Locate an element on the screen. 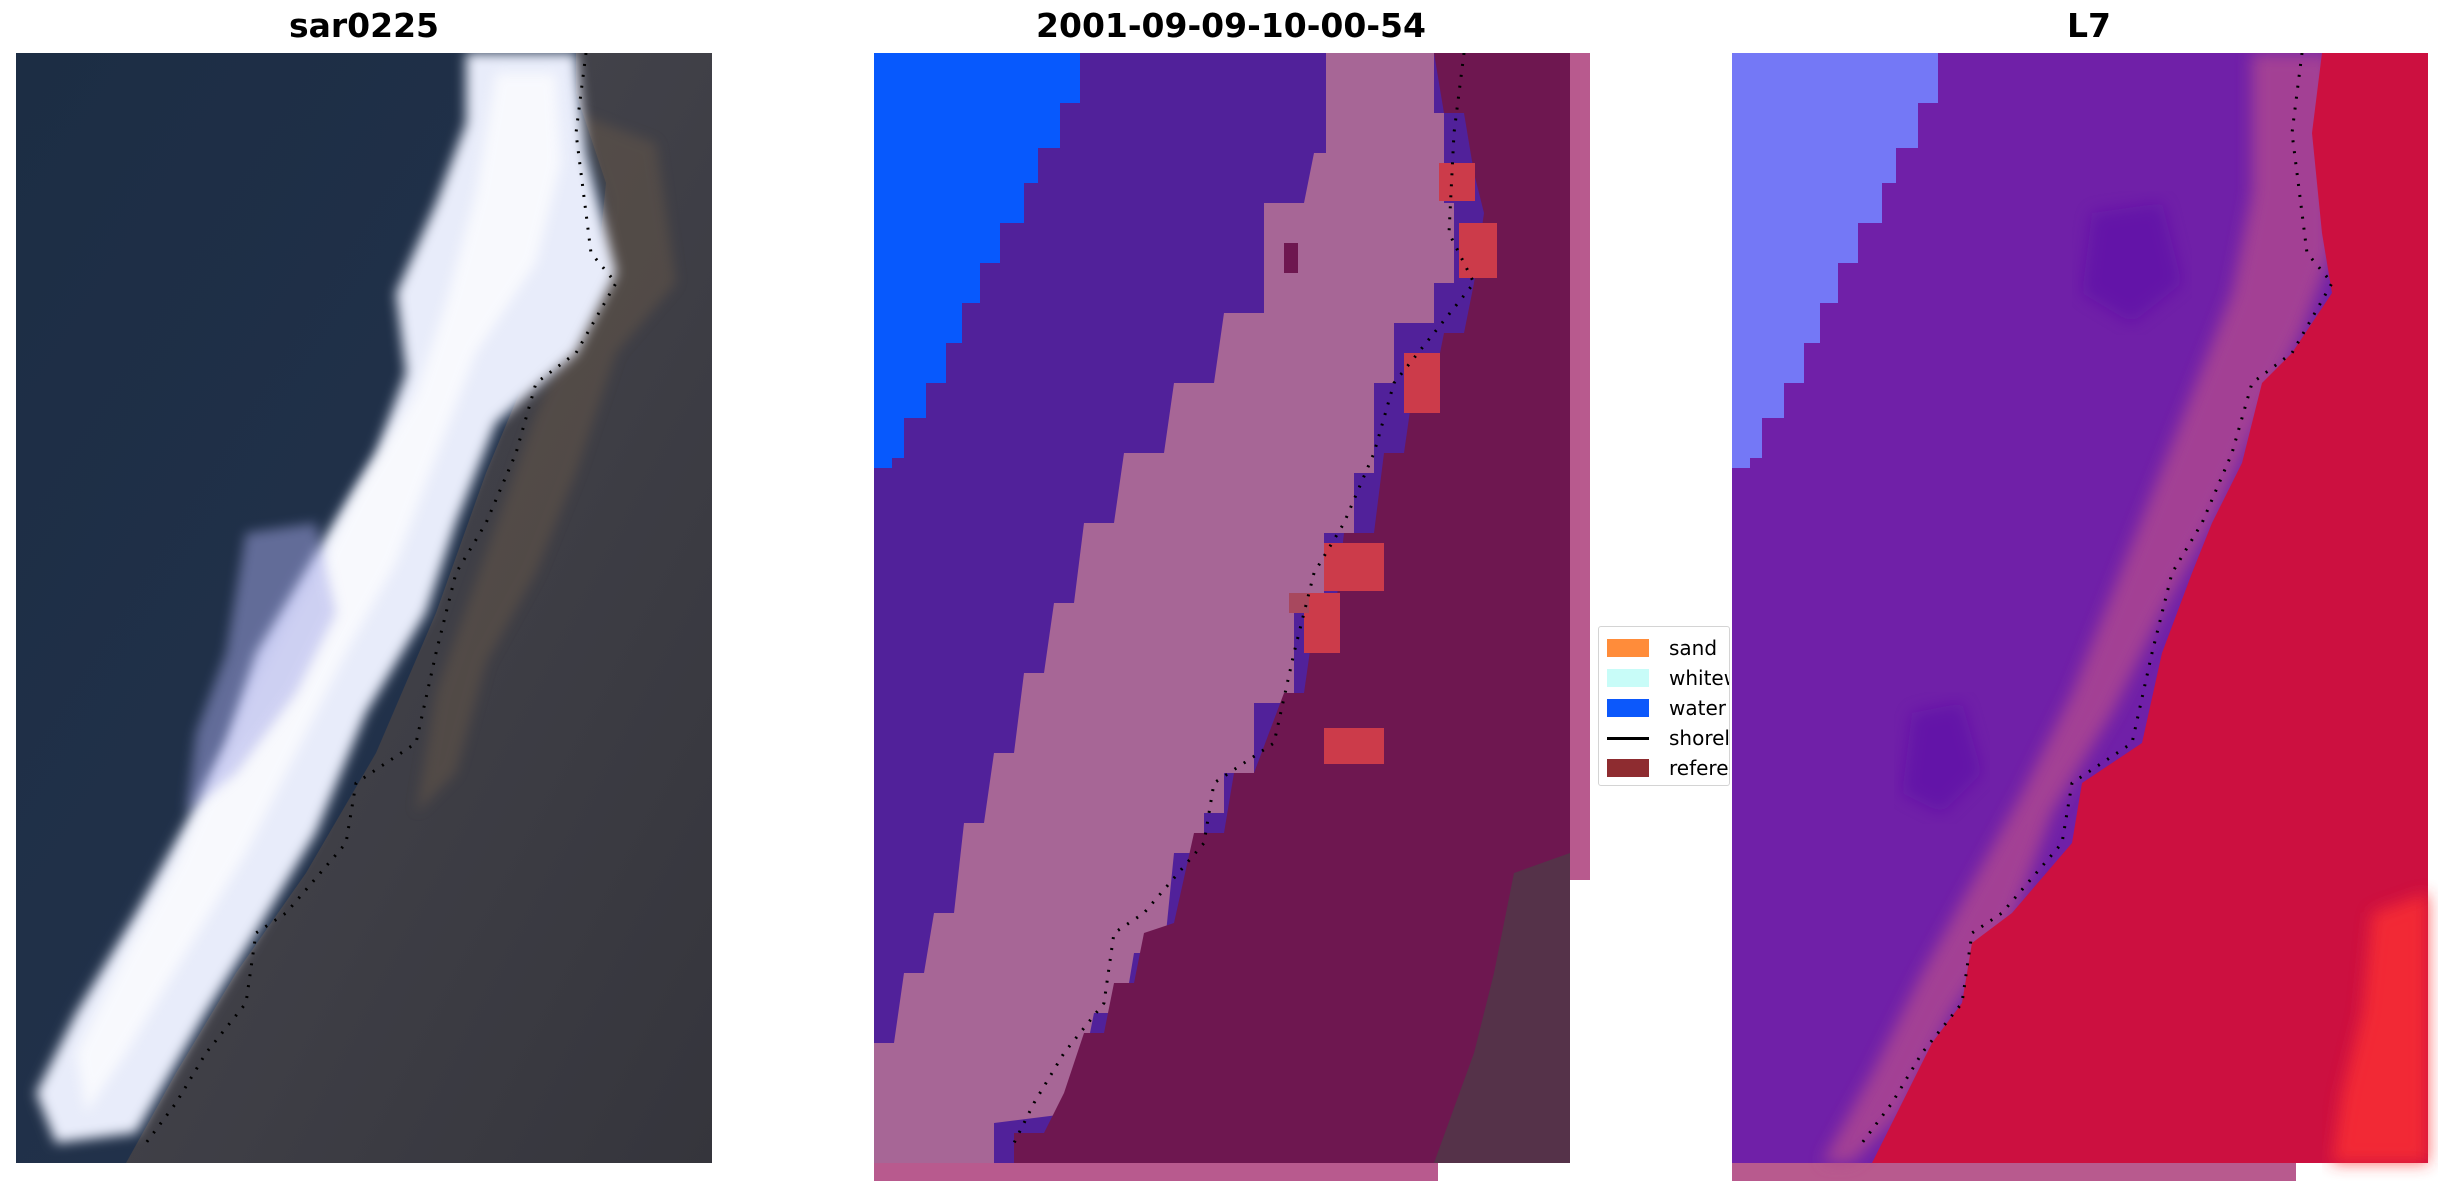  legend-item-water: water is located at coordinates (1668, 708).